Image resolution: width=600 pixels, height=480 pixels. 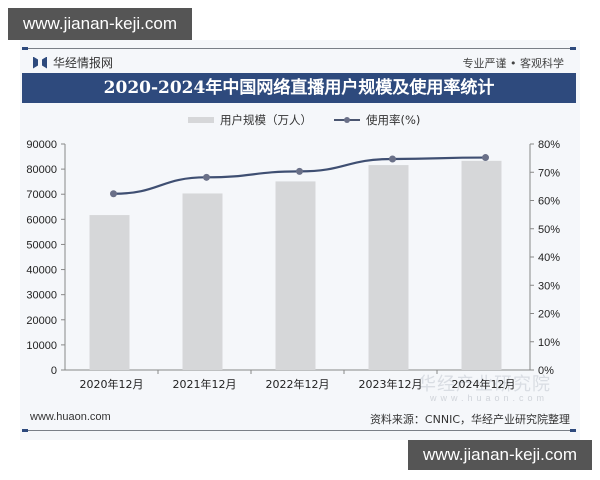 What do you see at coordinates (549, 258) in the screenshot?
I see `svg-text: 40%` at bounding box center [549, 258].